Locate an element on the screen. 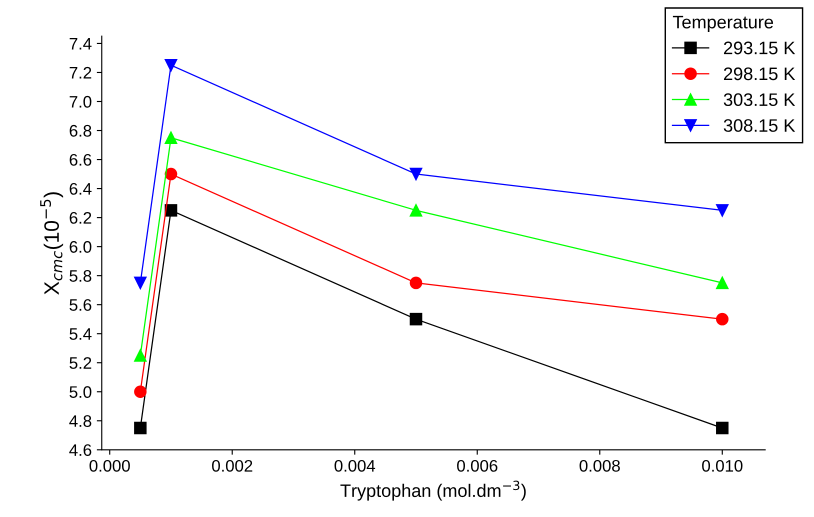  x-tick-label: 0.004 is located at coordinates (355, 466).